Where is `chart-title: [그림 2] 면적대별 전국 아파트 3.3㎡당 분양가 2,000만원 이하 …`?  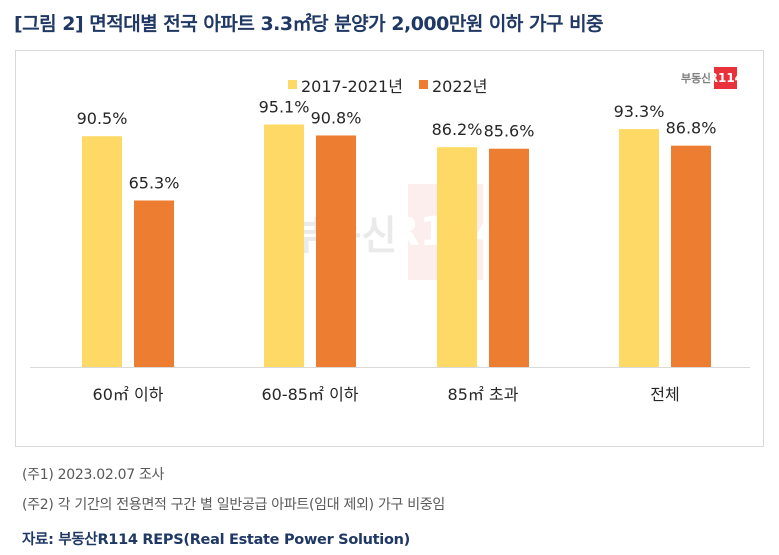 chart-title: [그림 2] 면적대별 전국 아파트 3.3㎡당 분양가 2,000만원 이하 … is located at coordinates (309, 24).